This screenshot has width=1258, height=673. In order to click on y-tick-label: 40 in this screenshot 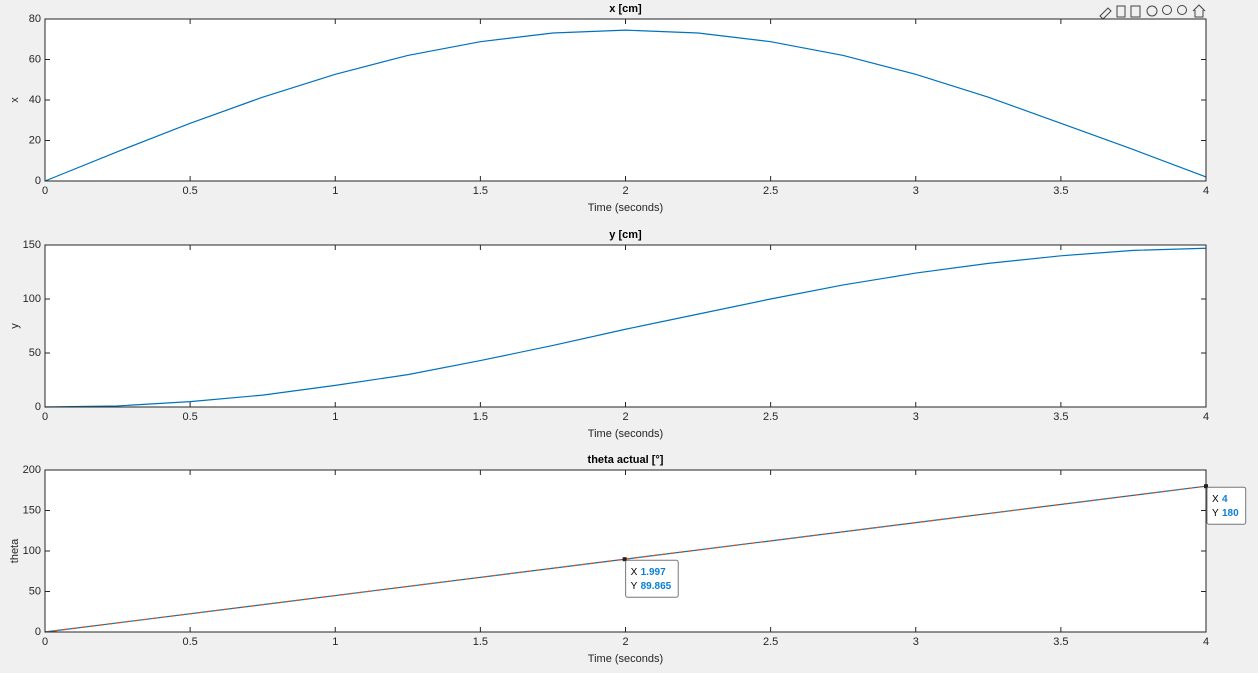, I will do `click(35, 100)`.